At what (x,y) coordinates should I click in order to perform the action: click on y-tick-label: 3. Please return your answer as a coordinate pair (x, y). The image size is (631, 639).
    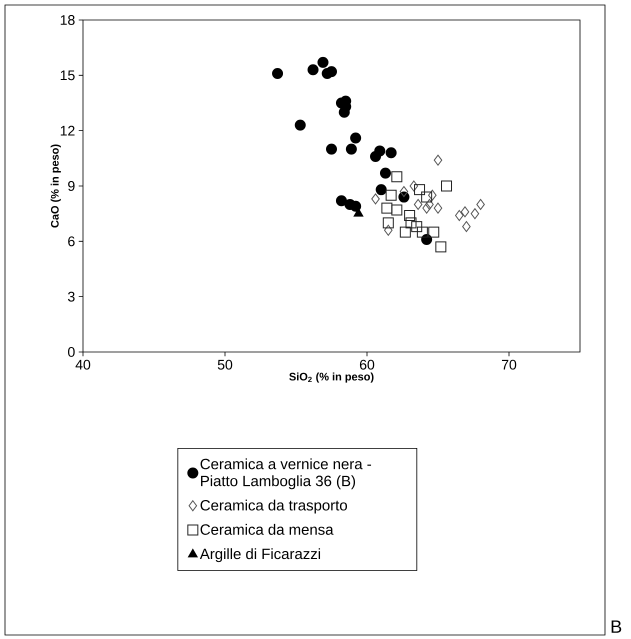
    Looking at the image, I should click on (71, 297).